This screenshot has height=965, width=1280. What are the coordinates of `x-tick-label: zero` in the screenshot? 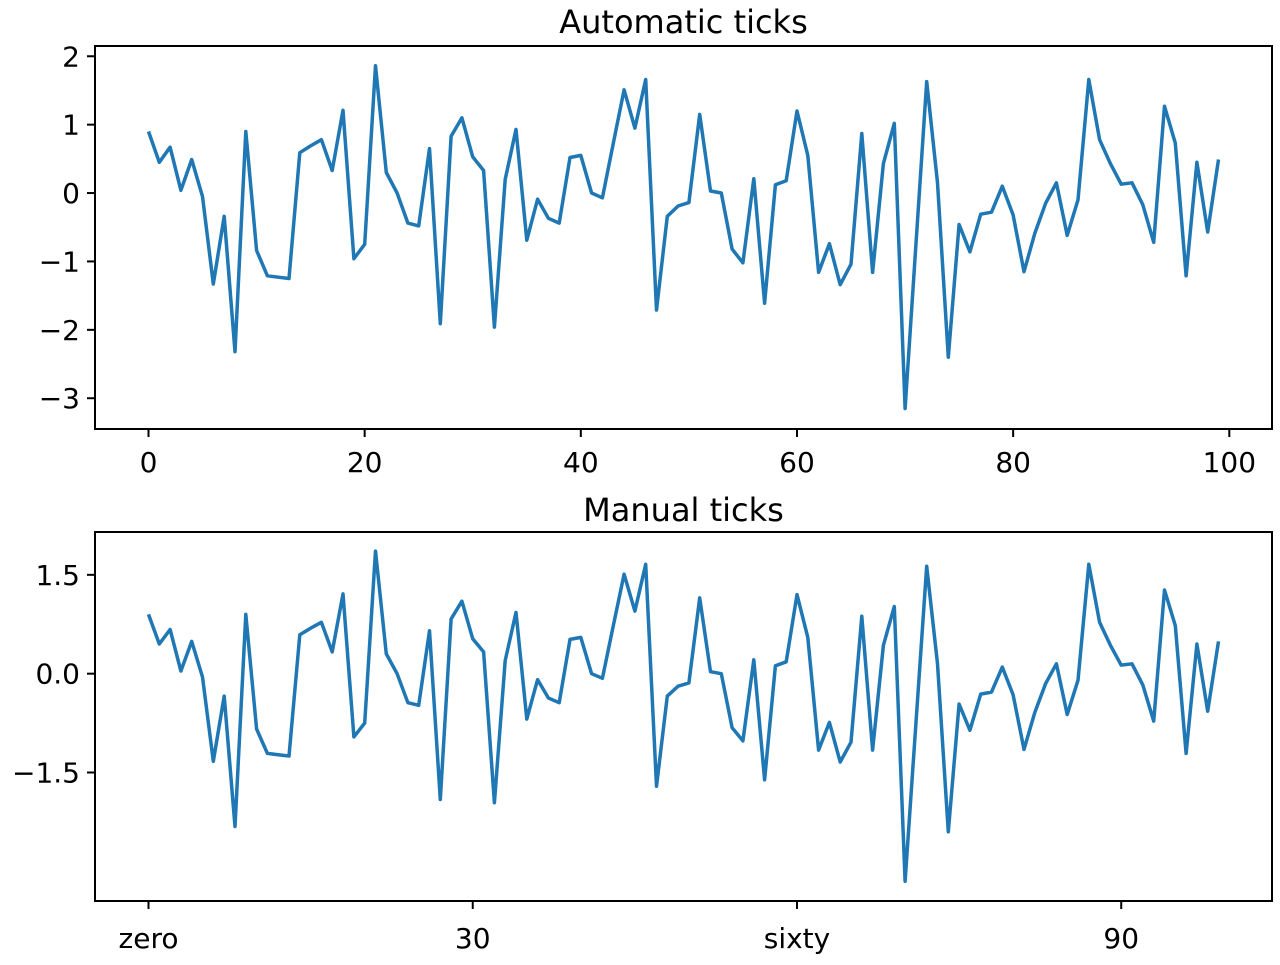 It's located at (149, 938).